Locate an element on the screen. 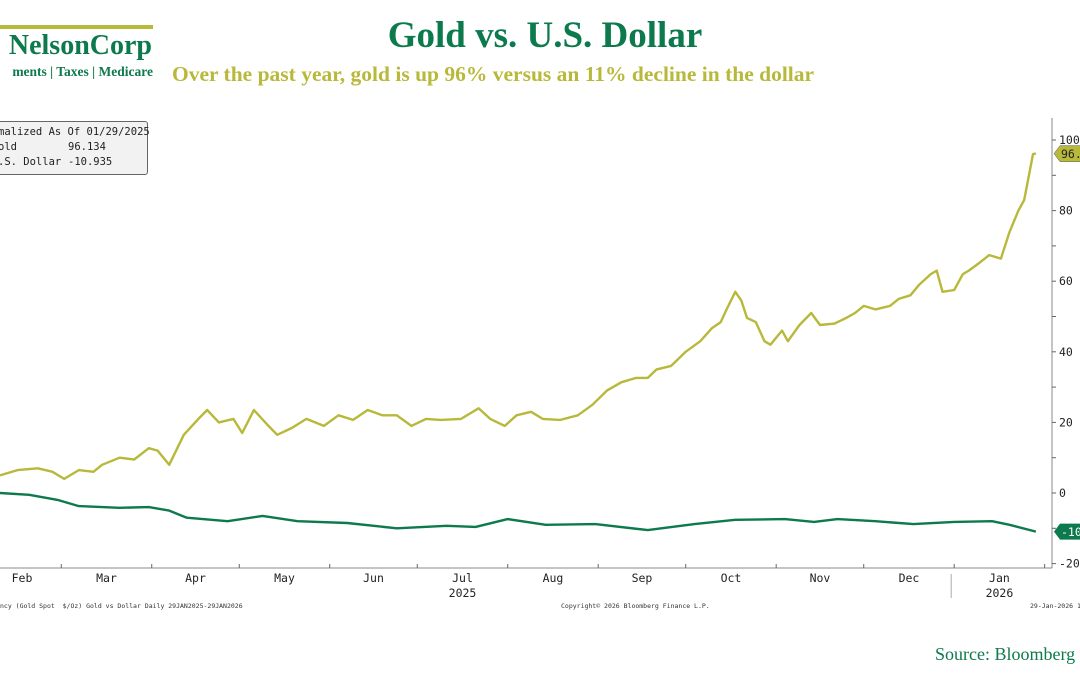 This screenshot has width=1080, height=675. x-tick-label: Sep is located at coordinates (642, 578).